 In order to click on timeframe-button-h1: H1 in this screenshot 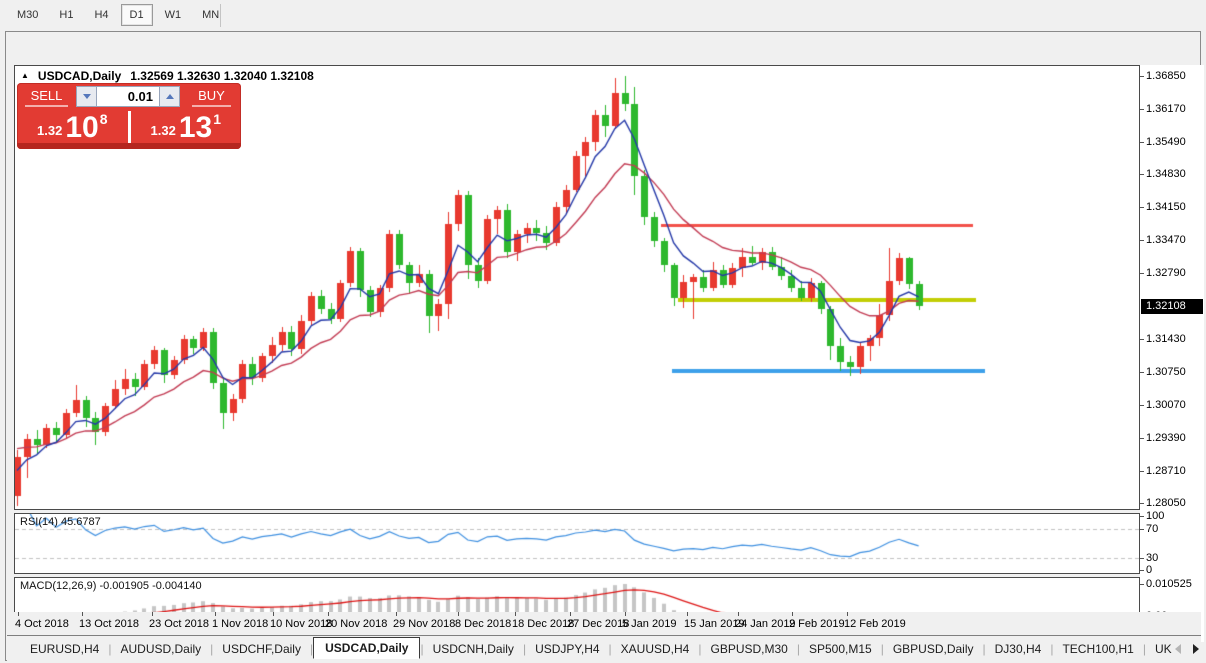, I will do `click(66, 15)`.